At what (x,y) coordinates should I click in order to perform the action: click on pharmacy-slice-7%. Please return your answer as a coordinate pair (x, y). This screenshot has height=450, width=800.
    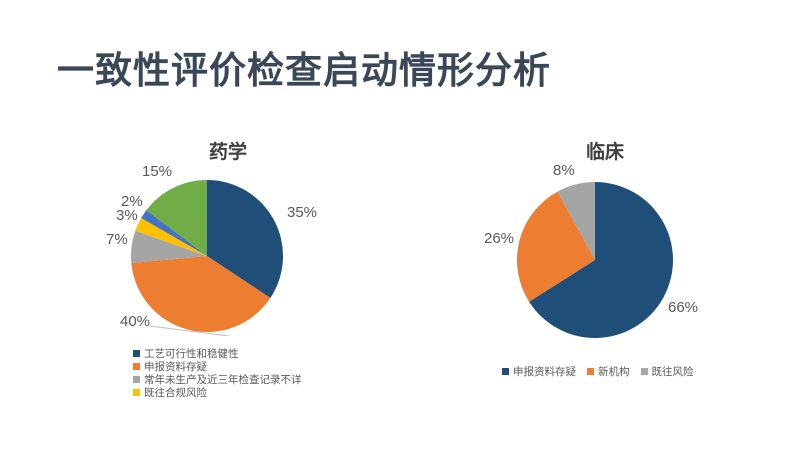
    Looking at the image, I should click on (168, 247).